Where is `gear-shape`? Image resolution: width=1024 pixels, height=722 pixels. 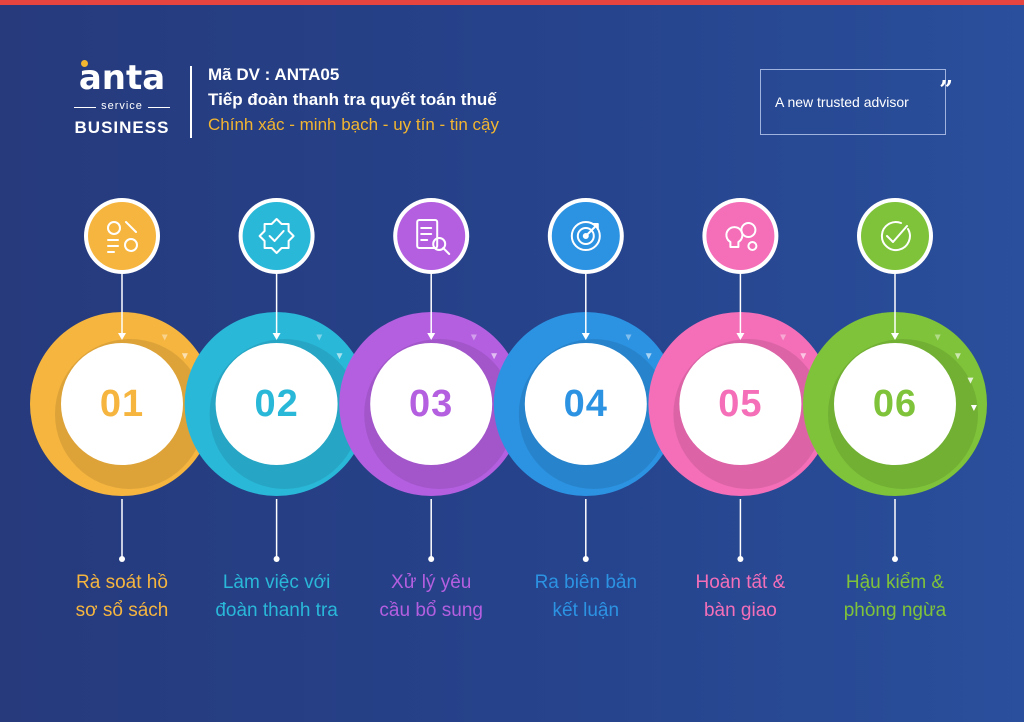 gear-shape is located at coordinates (114, 228).